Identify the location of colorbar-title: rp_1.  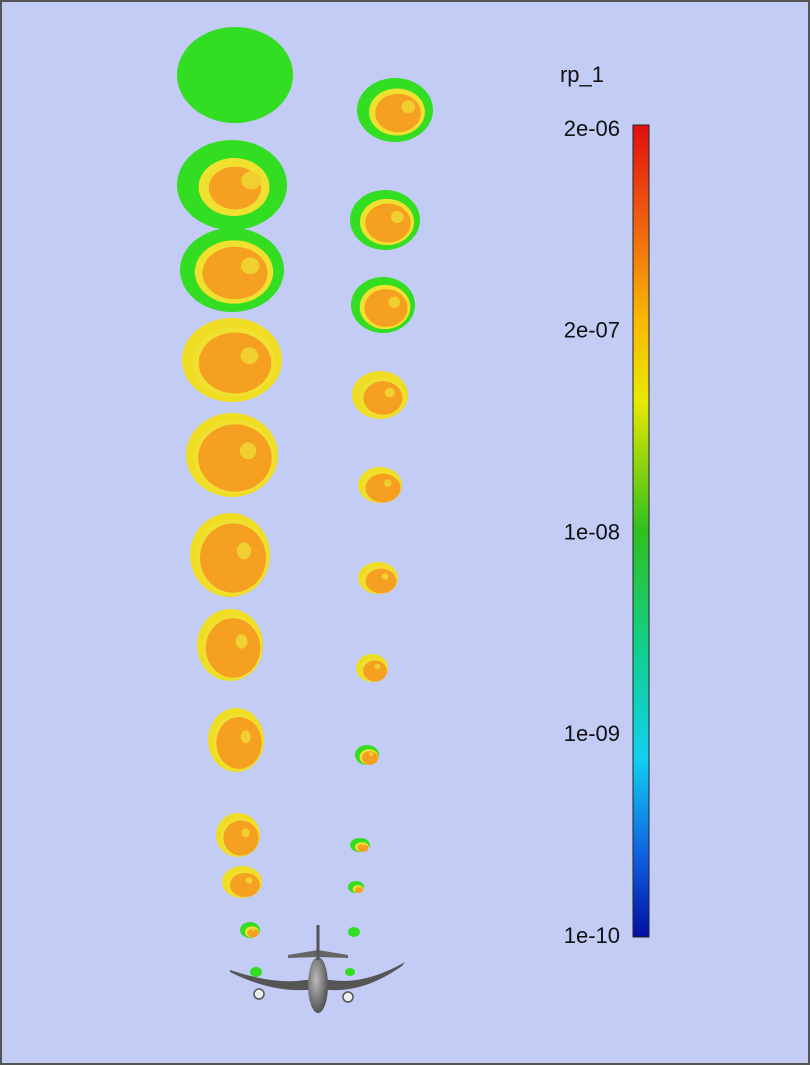
(582, 74).